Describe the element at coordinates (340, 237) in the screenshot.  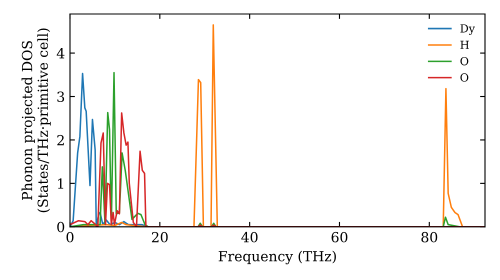
I see `x-tick-label: 60` at that location.